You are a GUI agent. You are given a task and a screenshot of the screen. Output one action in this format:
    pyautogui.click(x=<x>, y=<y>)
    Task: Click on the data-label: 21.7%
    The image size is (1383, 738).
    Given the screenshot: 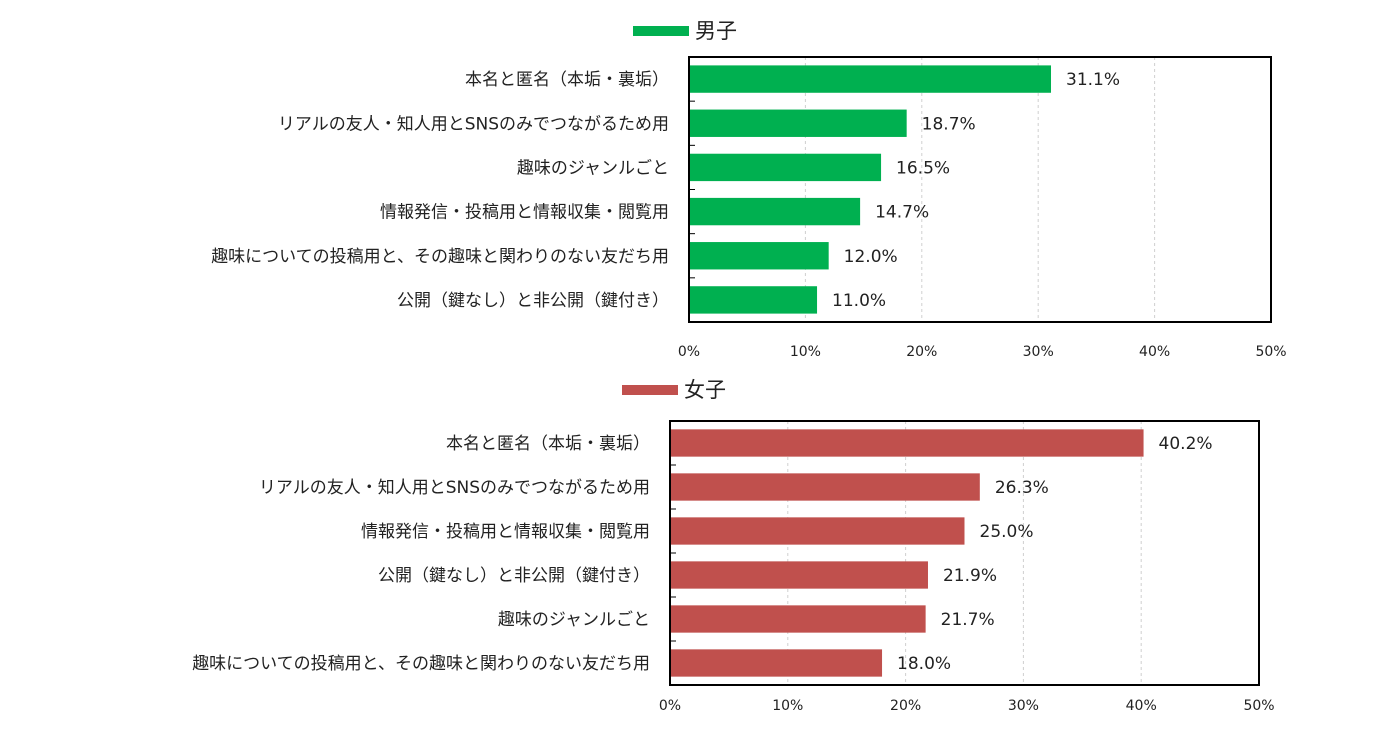 What is the action you would take?
    pyautogui.click(x=968, y=620)
    